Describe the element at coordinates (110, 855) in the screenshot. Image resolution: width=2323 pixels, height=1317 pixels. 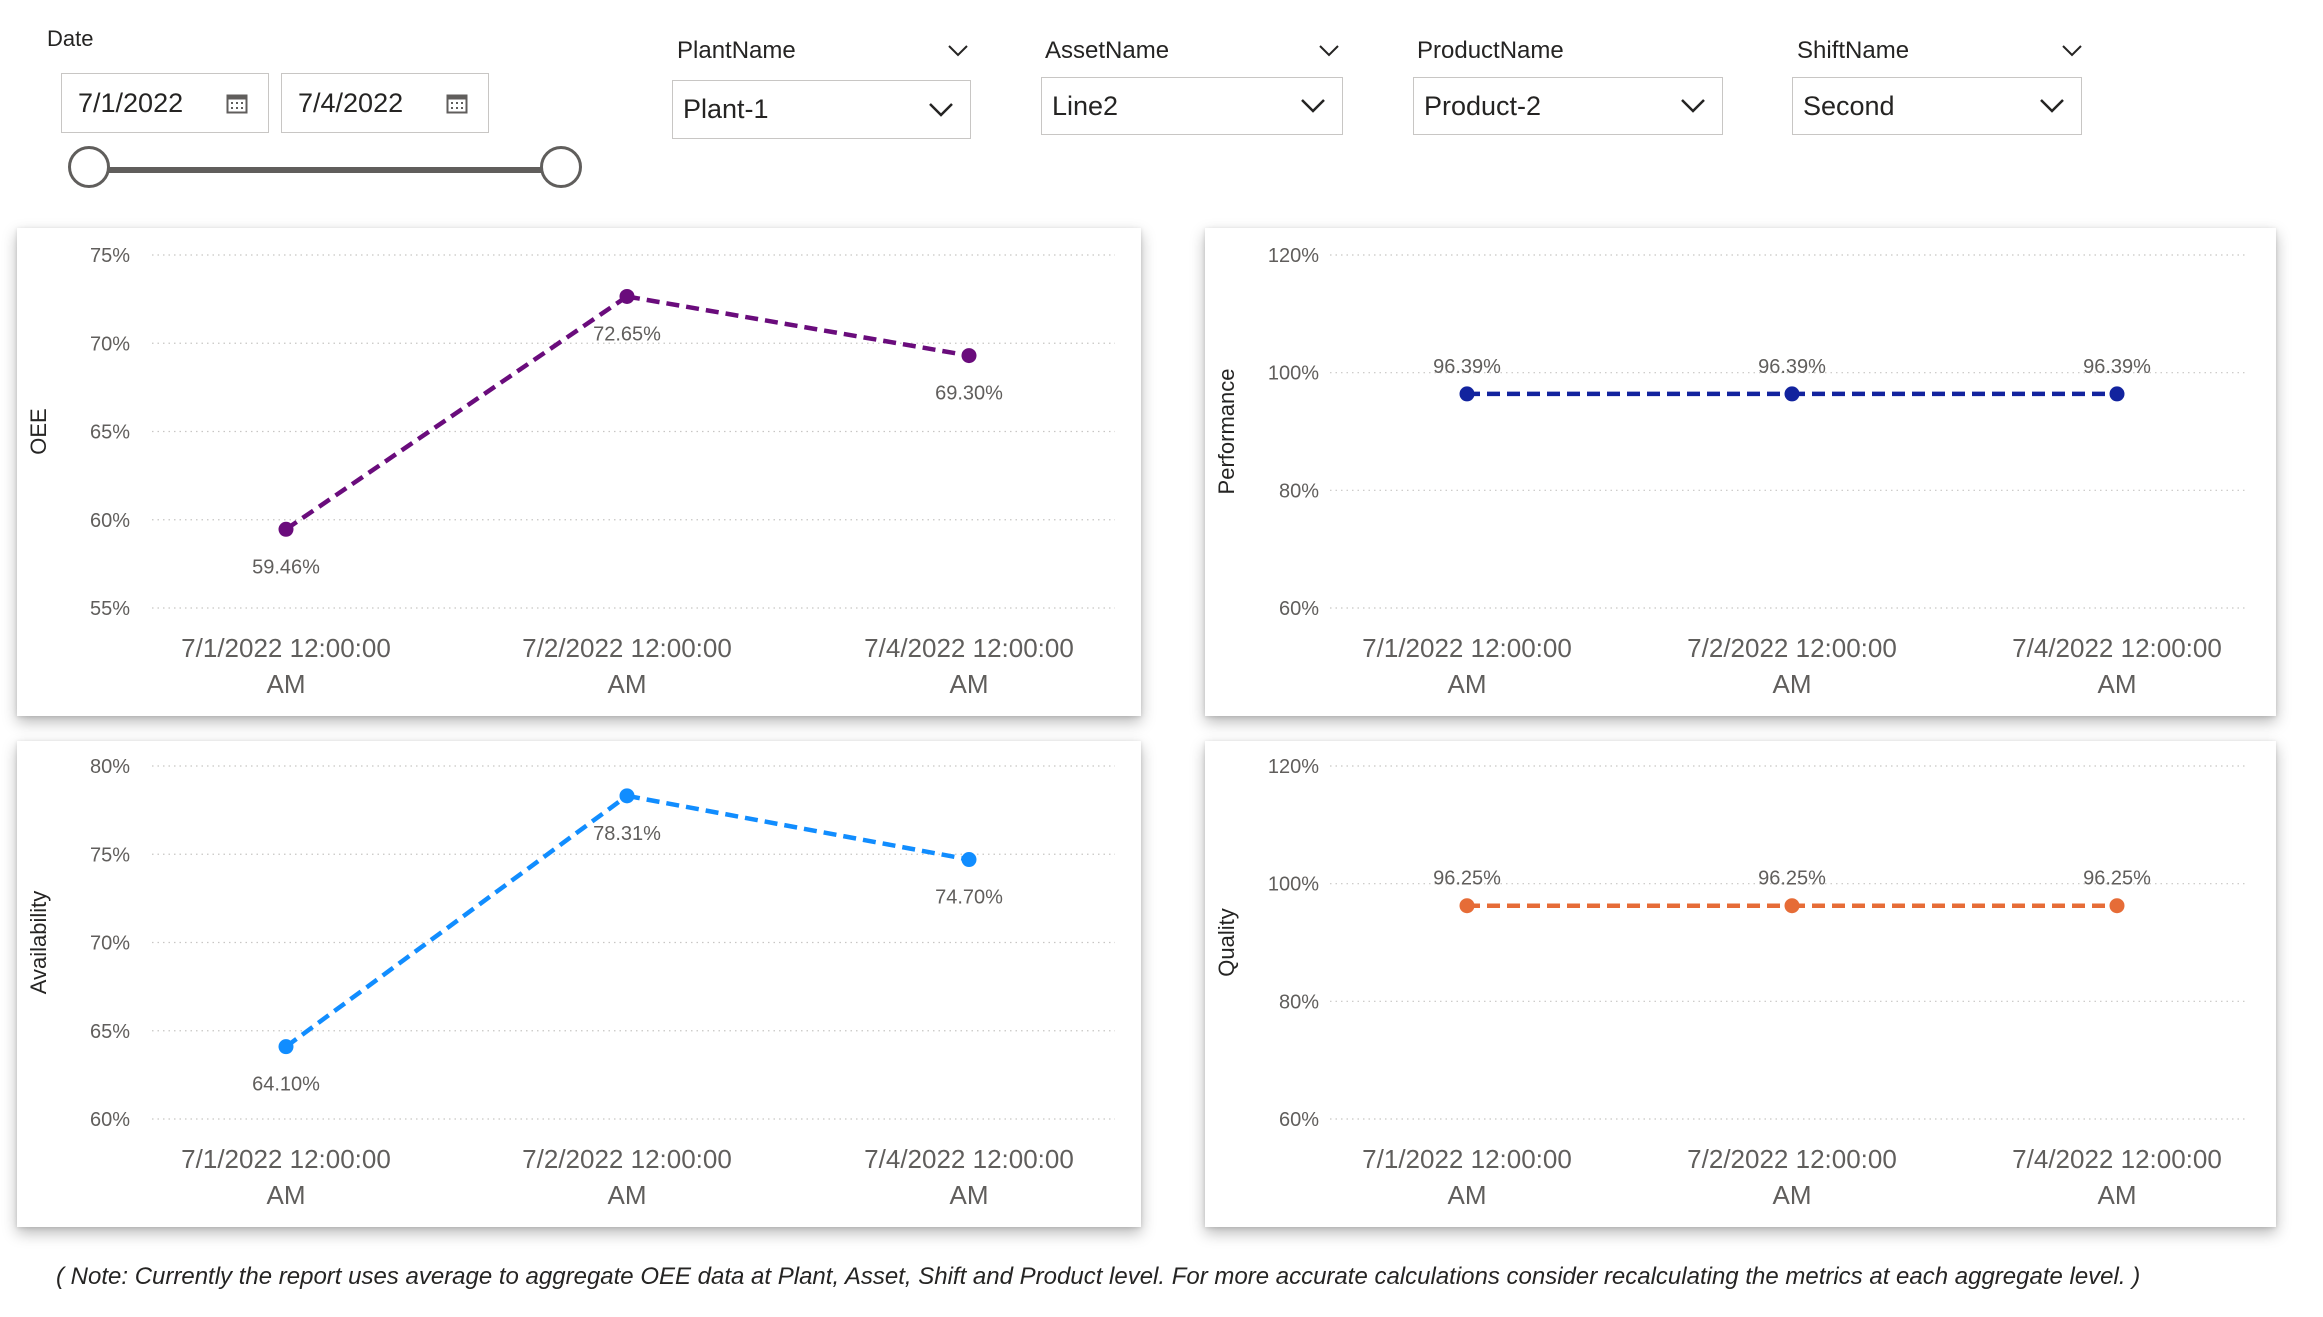
I see `y-tick-label: 75%` at that location.